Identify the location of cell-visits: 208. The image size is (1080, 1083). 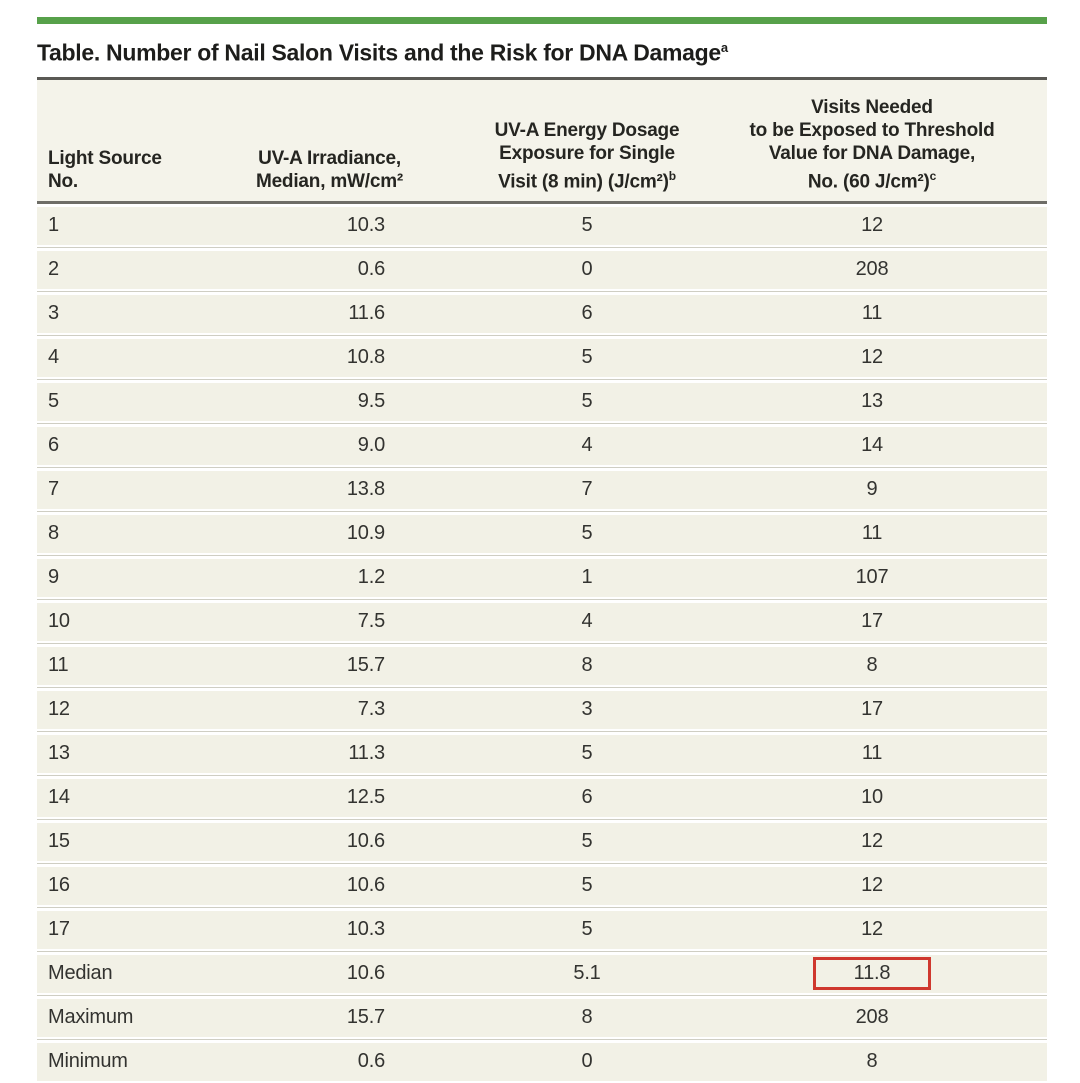
(892, 1017).